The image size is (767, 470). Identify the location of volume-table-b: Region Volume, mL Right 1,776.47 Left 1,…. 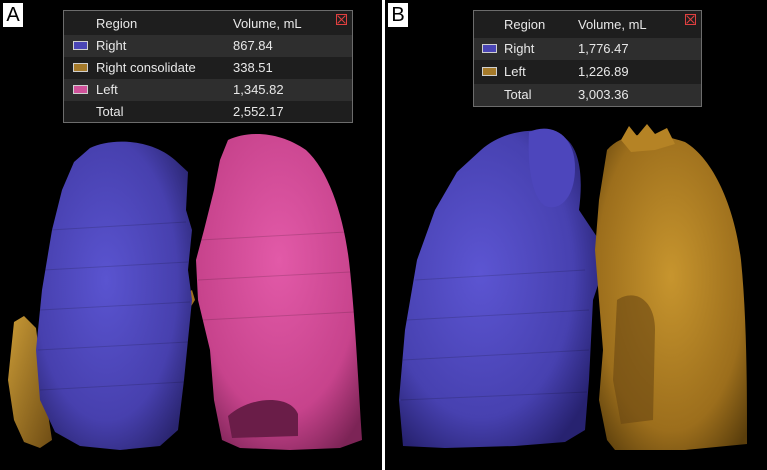
(587, 58).